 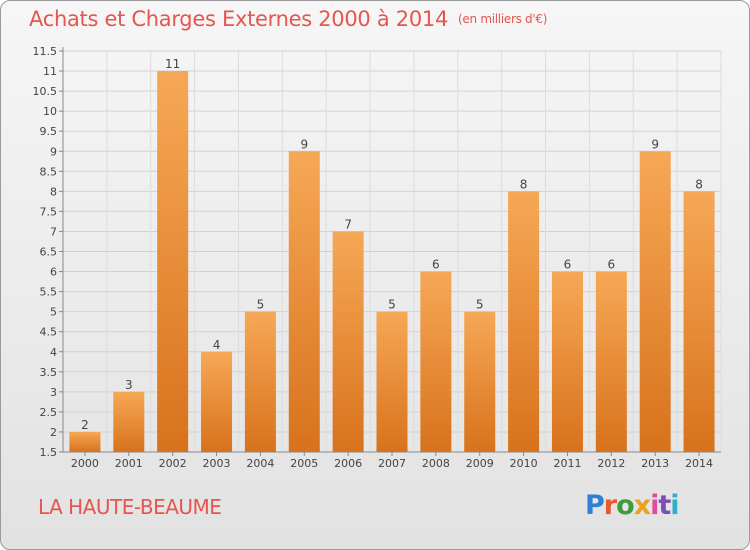 I want to click on x-tick-label: 2013, so click(x=655, y=463).